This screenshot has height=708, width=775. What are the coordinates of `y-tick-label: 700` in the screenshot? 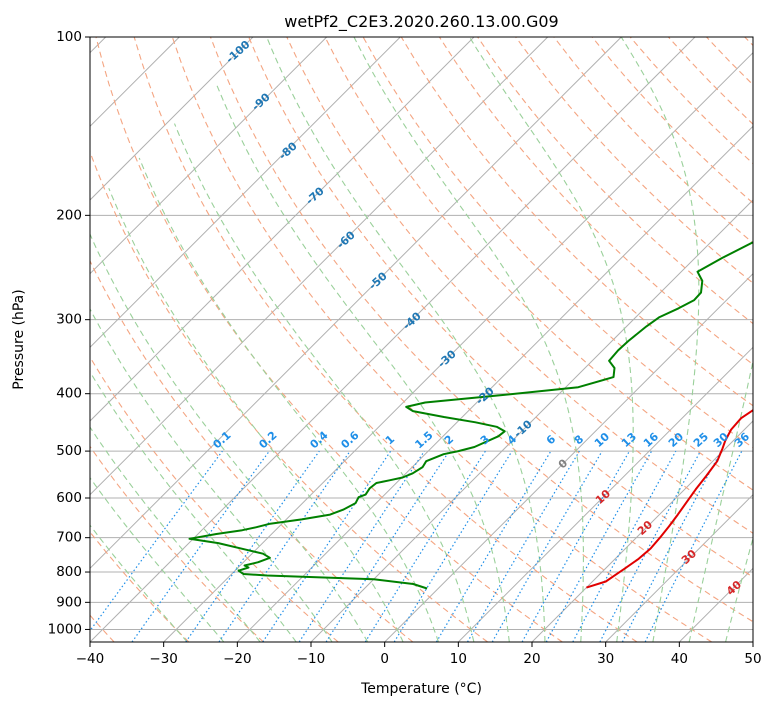 It's located at (69, 538).